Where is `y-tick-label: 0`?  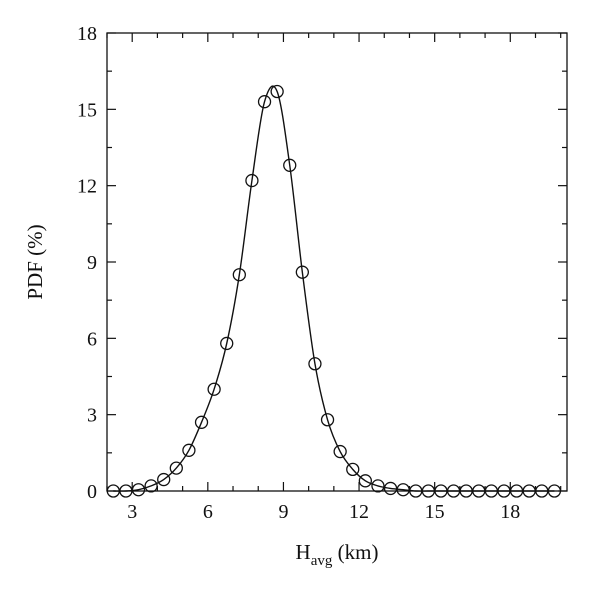
y-tick-label: 0 is located at coordinates (92, 492).